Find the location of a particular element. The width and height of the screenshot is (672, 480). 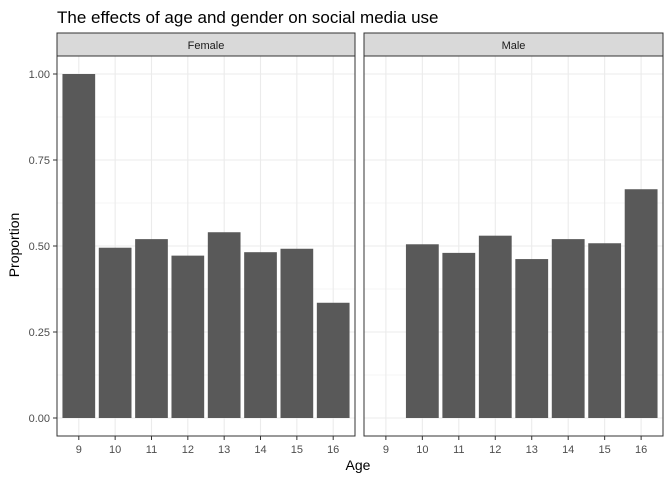

facet-label: Female is located at coordinates (206, 46).